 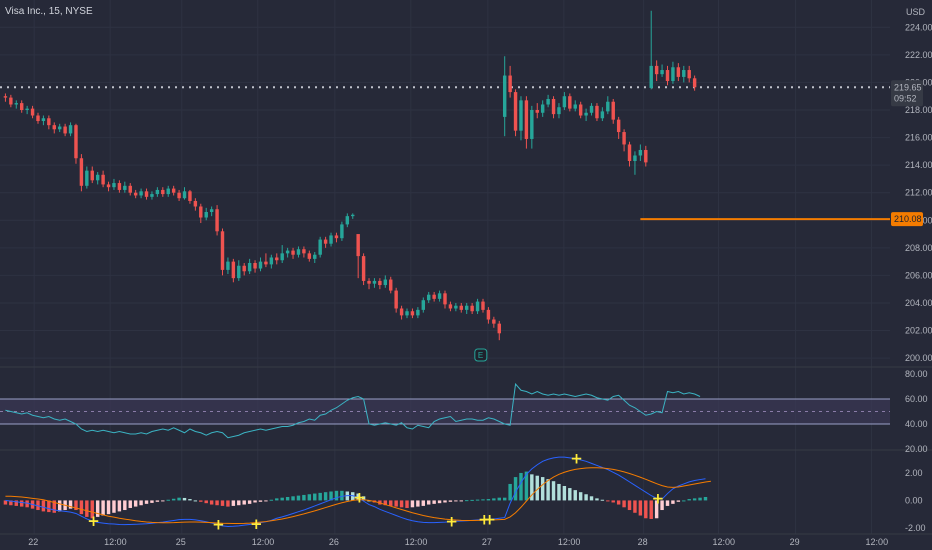 What do you see at coordinates (481, 355) in the screenshot?
I see `earnings-marker` at bounding box center [481, 355].